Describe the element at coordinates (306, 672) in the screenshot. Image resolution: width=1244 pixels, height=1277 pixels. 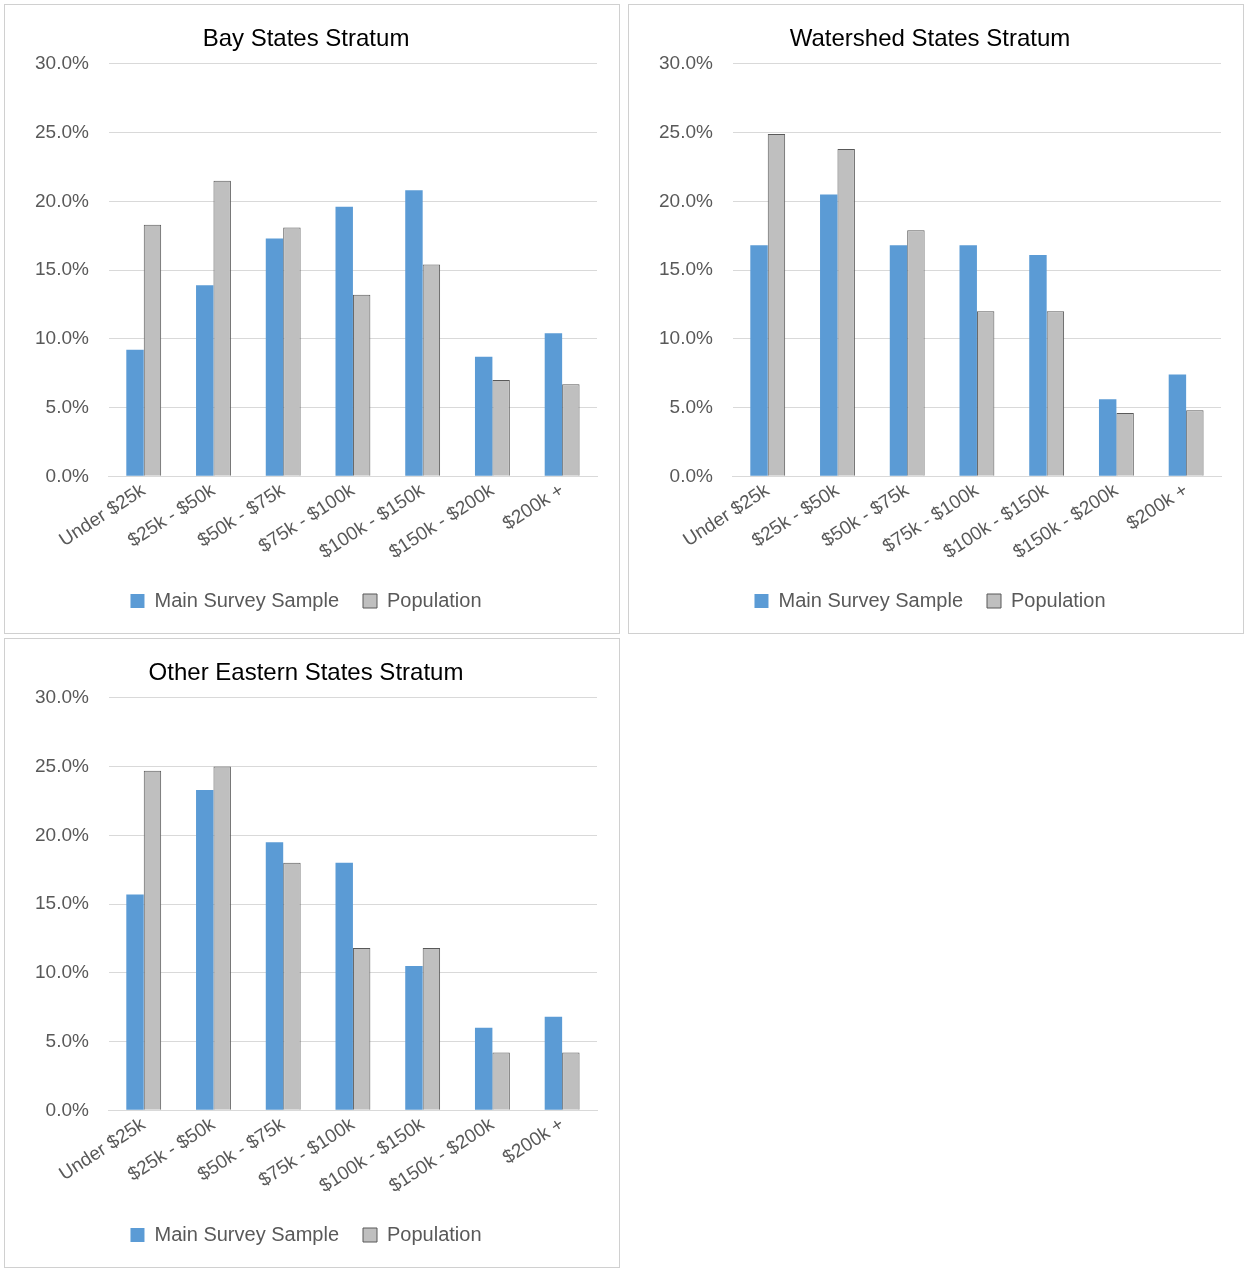
I see `chart-title: Other Eastern States Stratum` at that location.